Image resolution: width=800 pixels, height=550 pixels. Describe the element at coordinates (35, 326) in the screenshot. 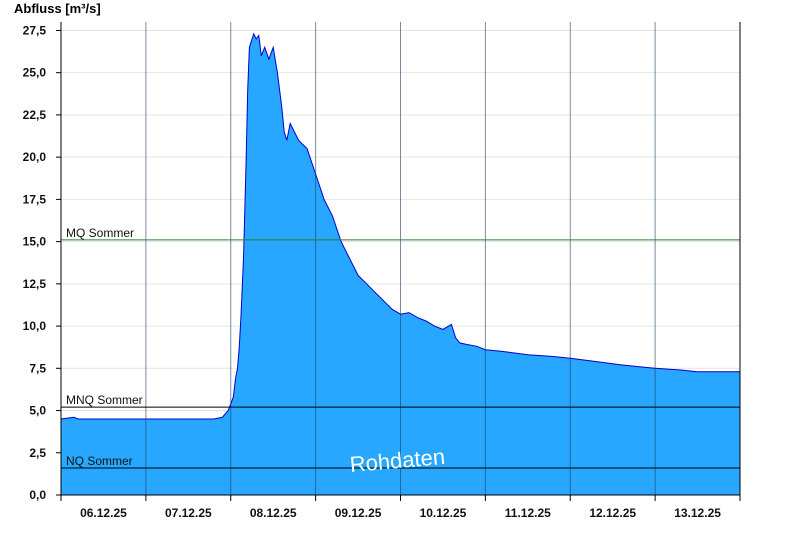

I see `y-tick-label-4: 10,0` at that location.